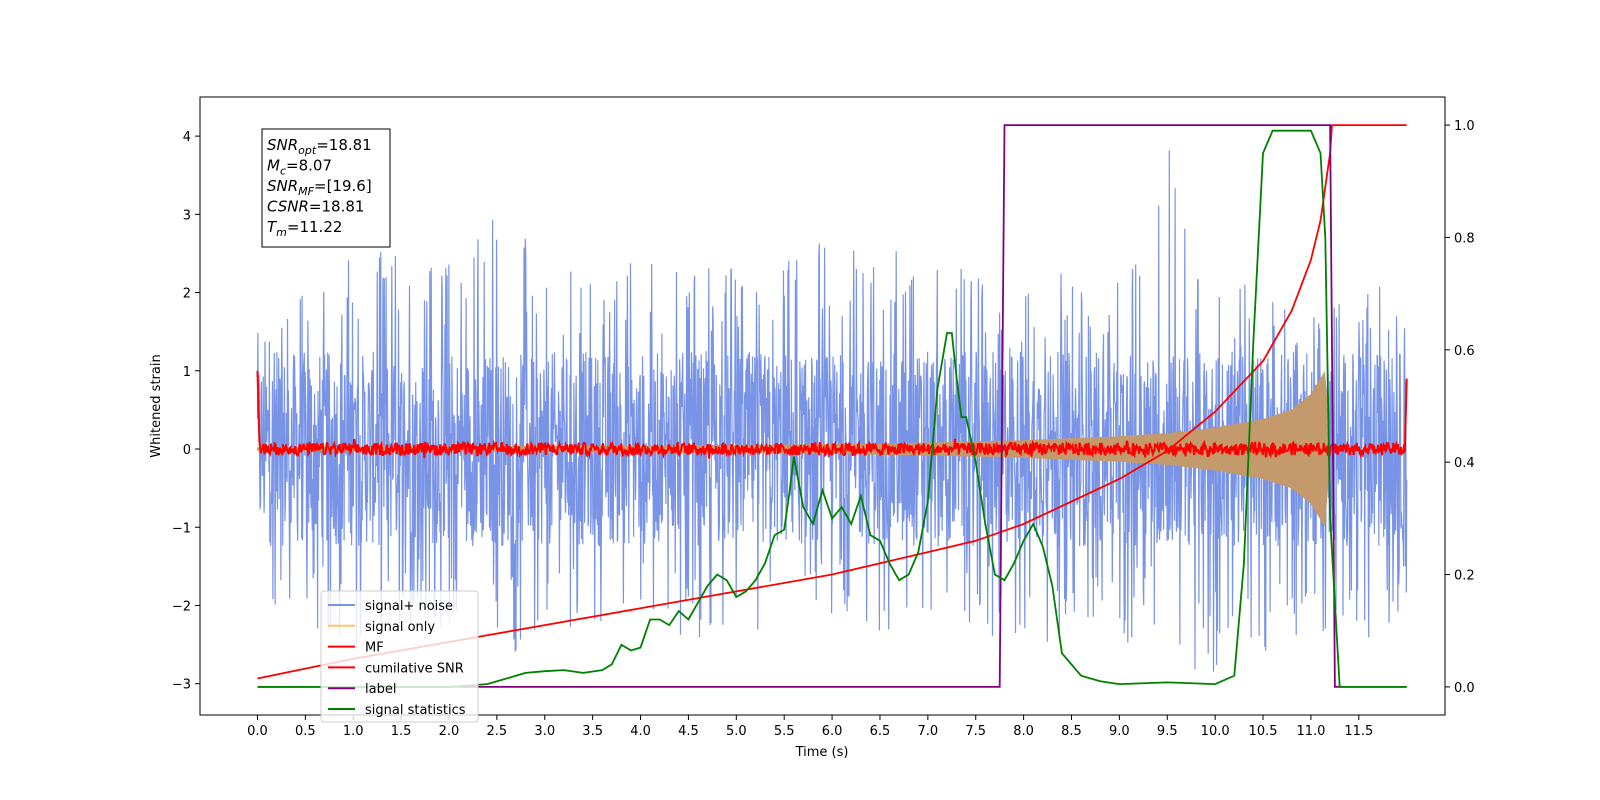 The height and width of the screenshot is (800, 1600). Describe the element at coordinates (415, 710) in the screenshot. I see `legend-label: signal statistics` at that location.